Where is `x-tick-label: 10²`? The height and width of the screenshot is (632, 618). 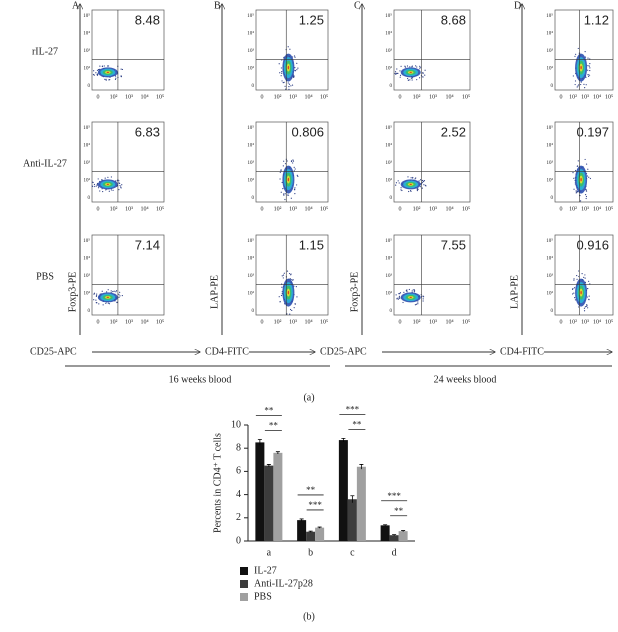 x-tick-label: 10² is located at coordinates (114, 209).